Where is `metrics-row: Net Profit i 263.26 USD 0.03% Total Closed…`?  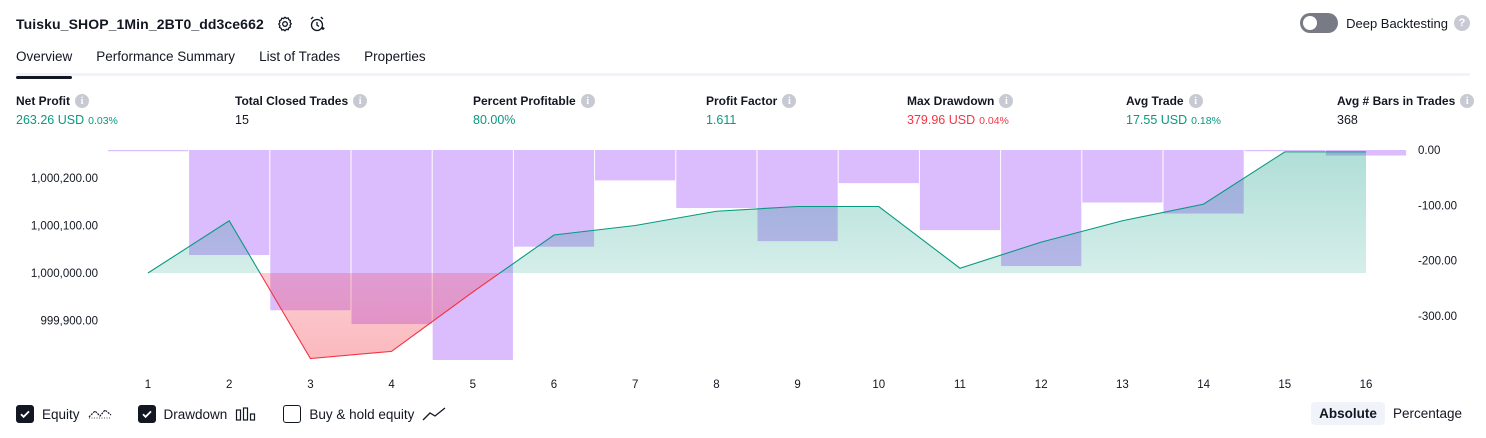
metrics-row: Net Profit i 263.26 USD 0.03% Total Closed… is located at coordinates (743, 113).